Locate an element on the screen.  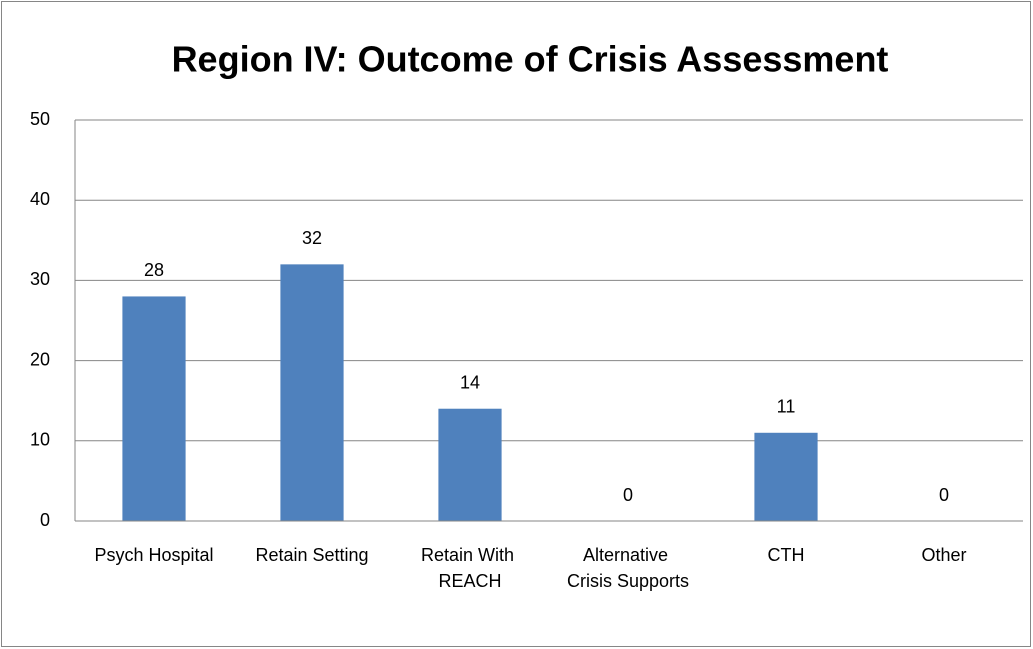
data-label: 11 is located at coordinates (786, 407).